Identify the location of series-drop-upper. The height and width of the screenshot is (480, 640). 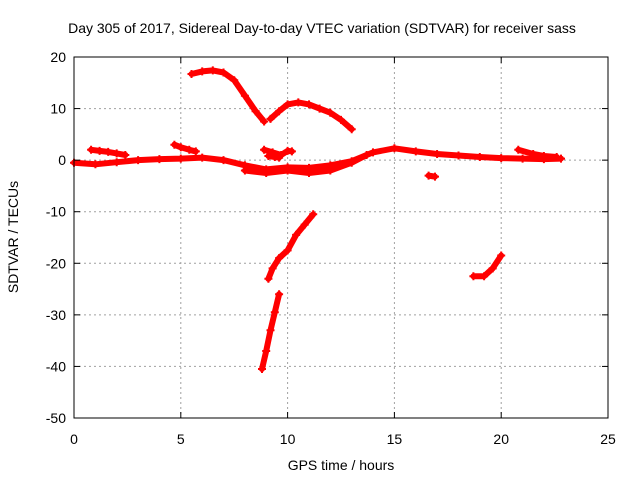
(291, 246).